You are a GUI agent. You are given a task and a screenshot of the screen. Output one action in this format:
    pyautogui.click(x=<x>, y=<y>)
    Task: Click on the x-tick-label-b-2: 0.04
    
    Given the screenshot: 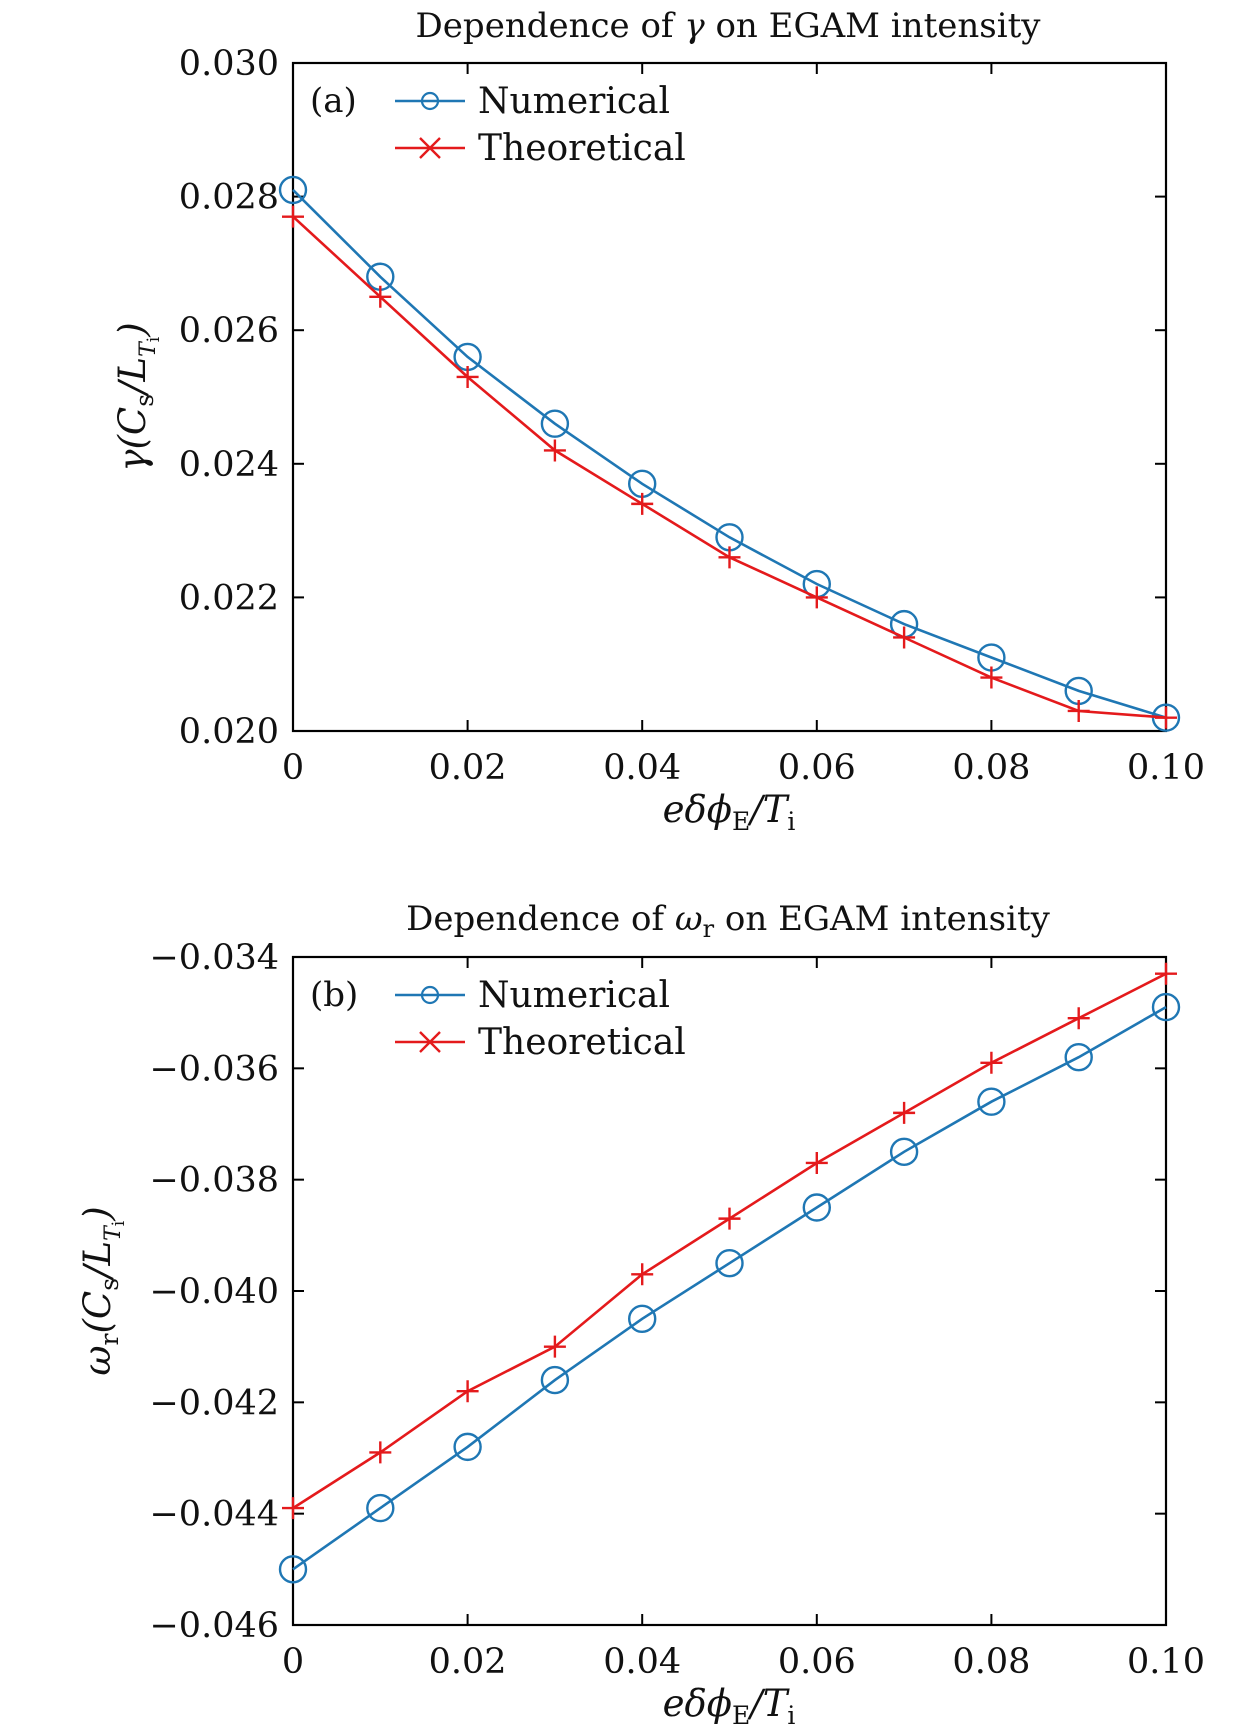 What is the action you would take?
    pyautogui.click(x=642, y=1662)
    